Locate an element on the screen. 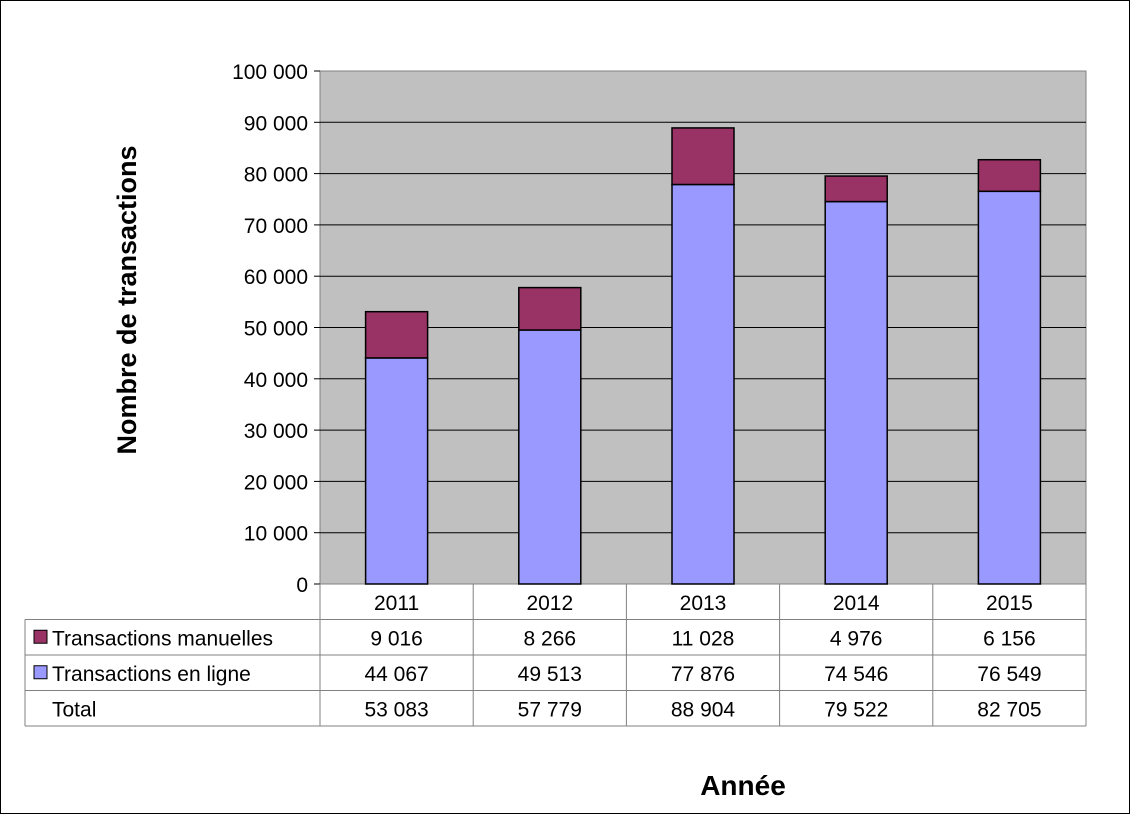  legend-label: Transactions manuelles is located at coordinates (162, 638).